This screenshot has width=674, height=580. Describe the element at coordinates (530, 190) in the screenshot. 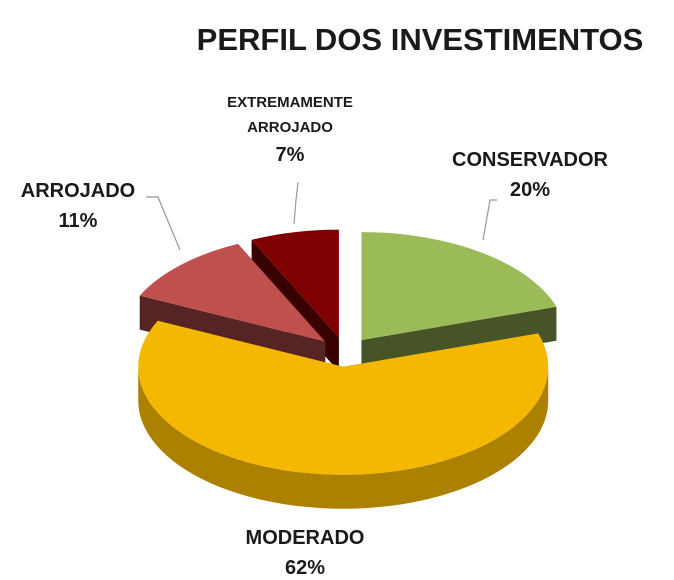

I see `value-label: 20%` at that location.